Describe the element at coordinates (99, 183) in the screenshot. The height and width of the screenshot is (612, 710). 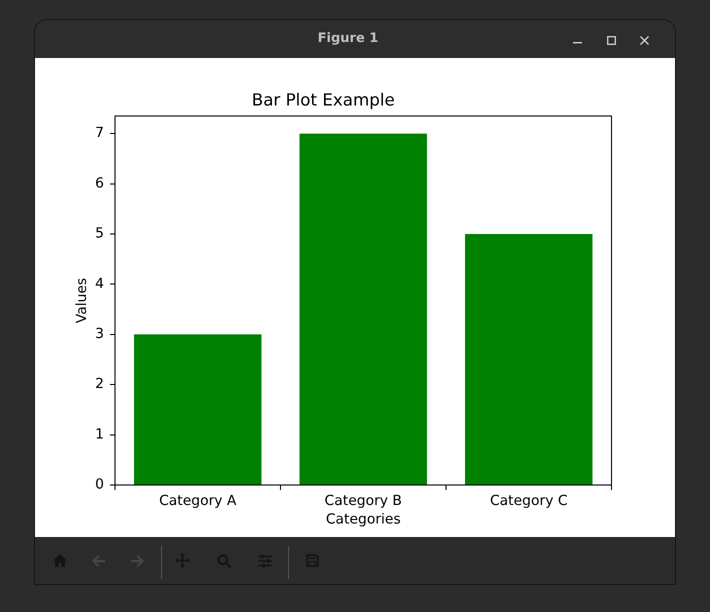
I see `y-tick-label: 6` at that location.